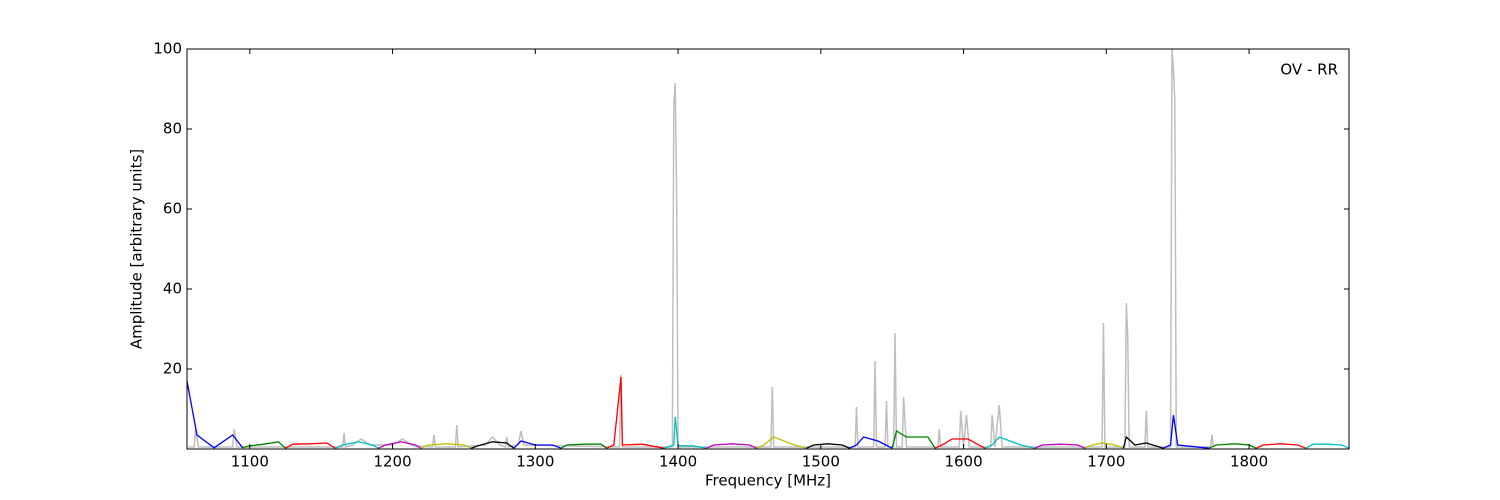 This screenshot has width=1500, height=500. Describe the element at coordinates (167, 49) in the screenshot. I see `y-tick-label: 100` at that location.